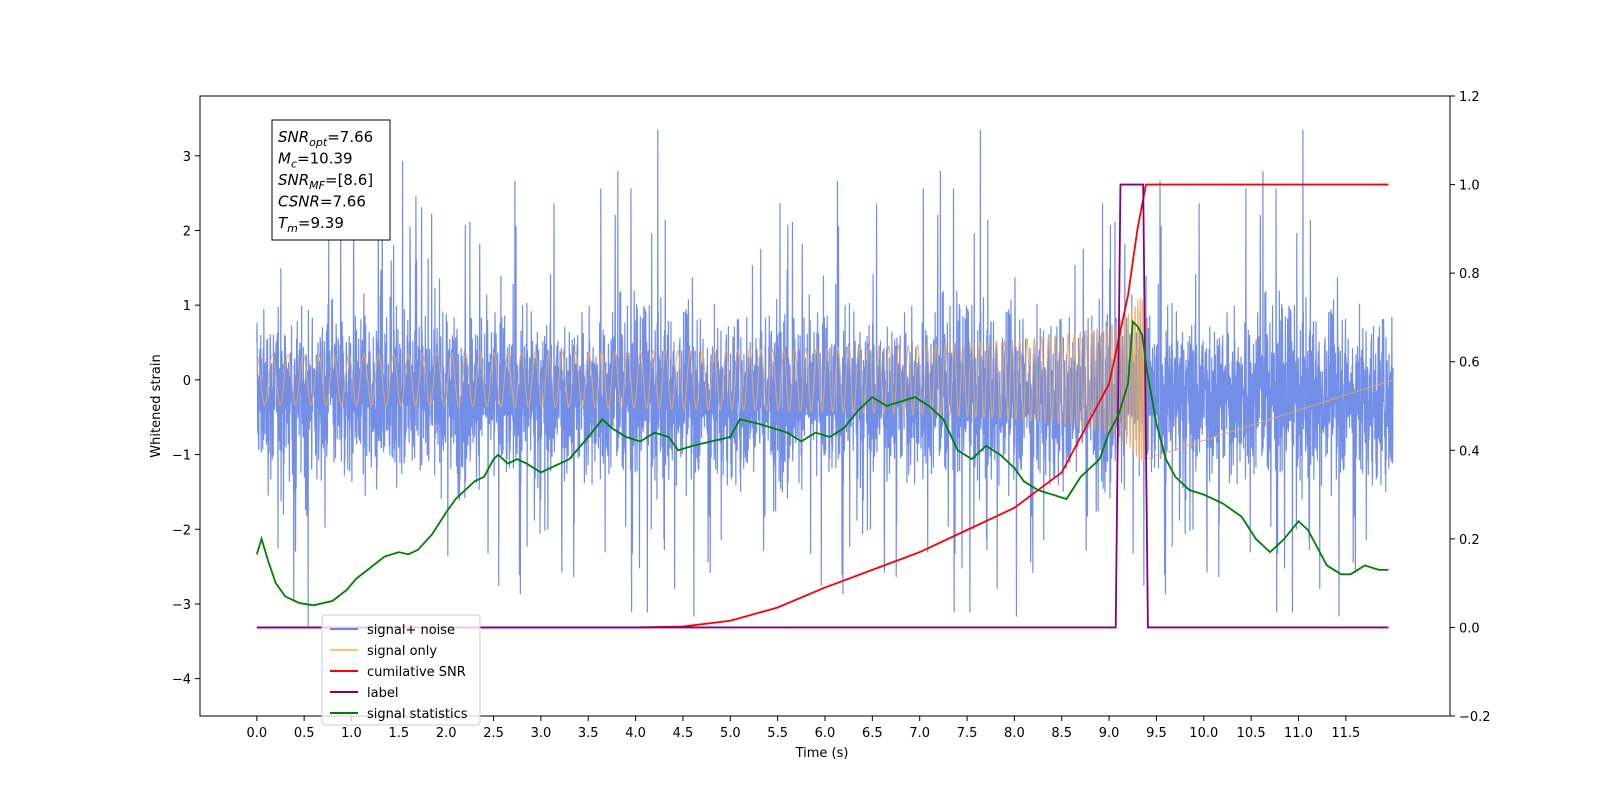 Image resolution: width=1600 pixels, height=800 pixels. What do you see at coordinates (283, 223) in the screenshot?
I see `annotation-line: T` at bounding box center [283, 223].